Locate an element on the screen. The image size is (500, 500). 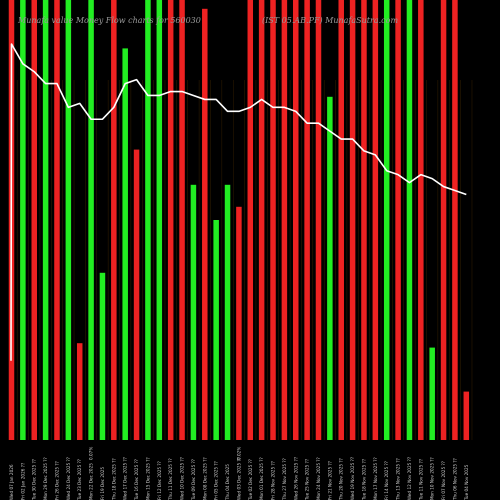
x-tick-label: Fri 02 Jan 2026 ?? is located at coordinates (22, 481).